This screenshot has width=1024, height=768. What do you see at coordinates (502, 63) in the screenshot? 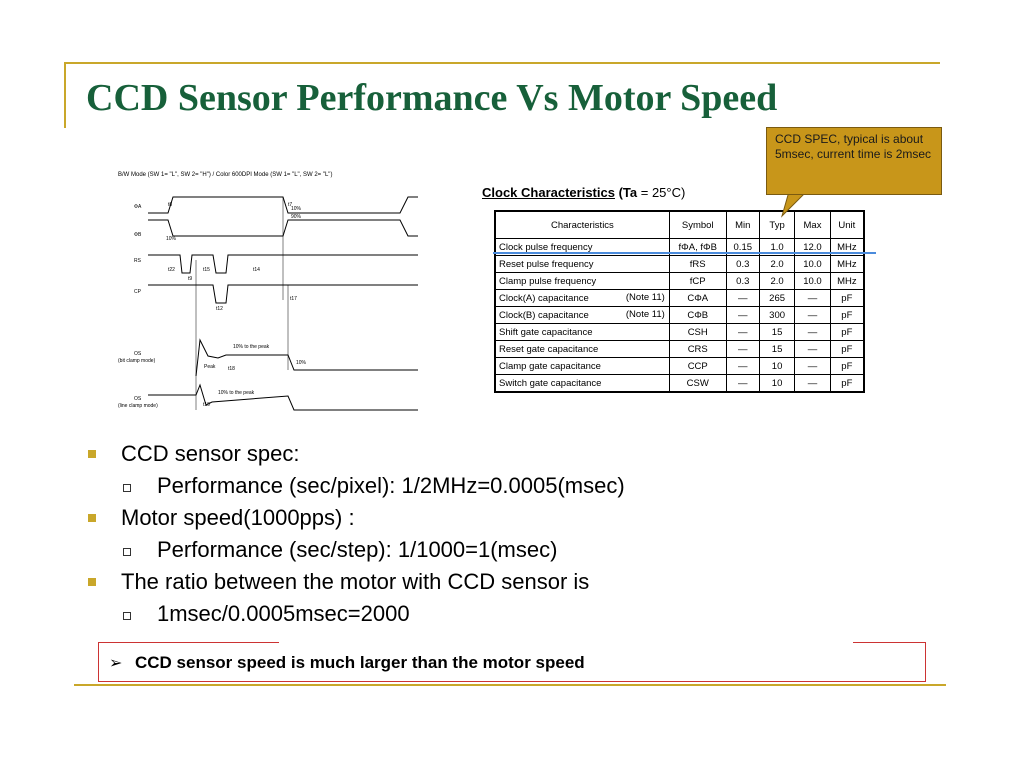
I see `top-rule` at bounding box center [502, 63].